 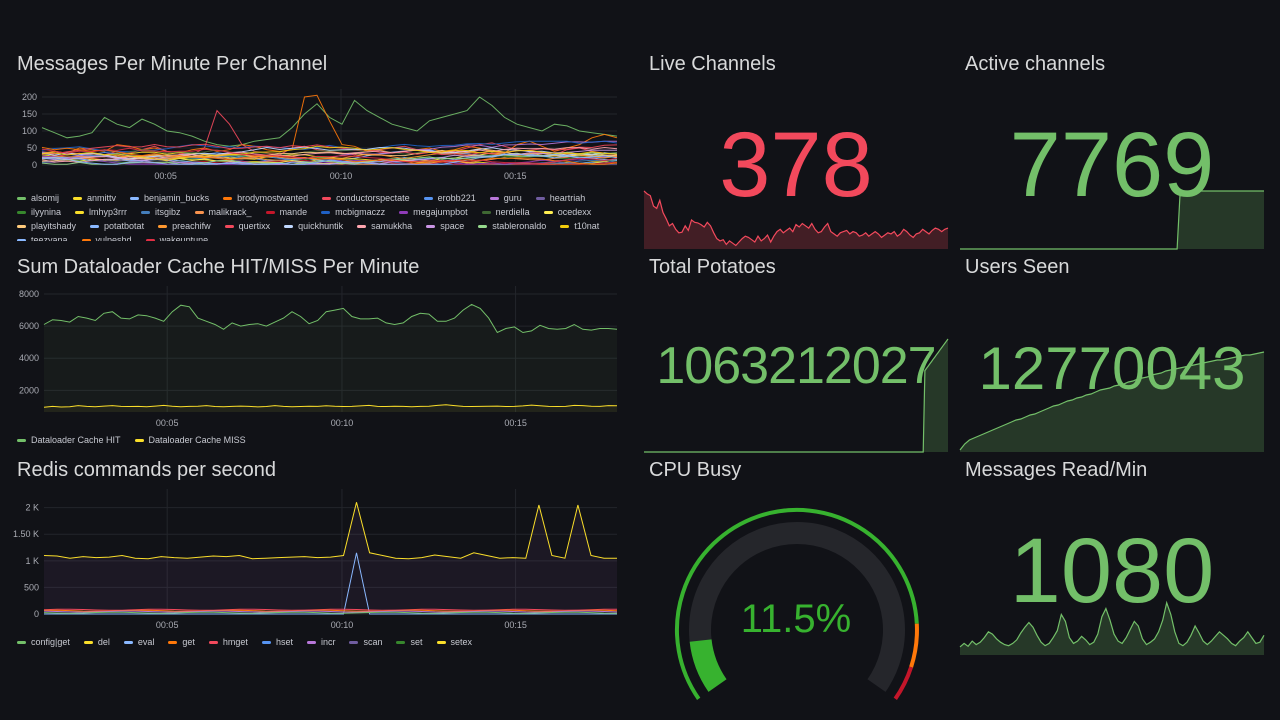 I want to click on legend-item: heartriah, so click(x=560, y=198).